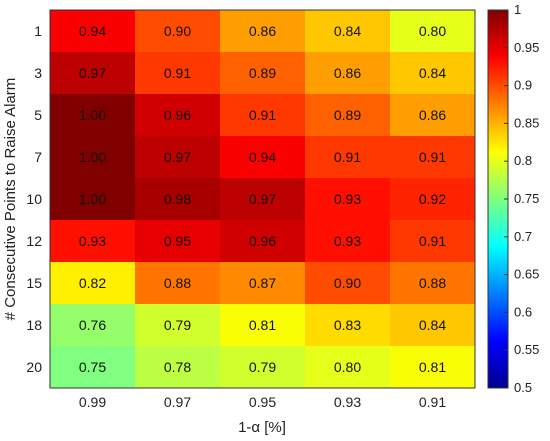 This screenshot has width=550, height=441. I want to click on colorbar-tick-label: 0.75, so click(526, 198).